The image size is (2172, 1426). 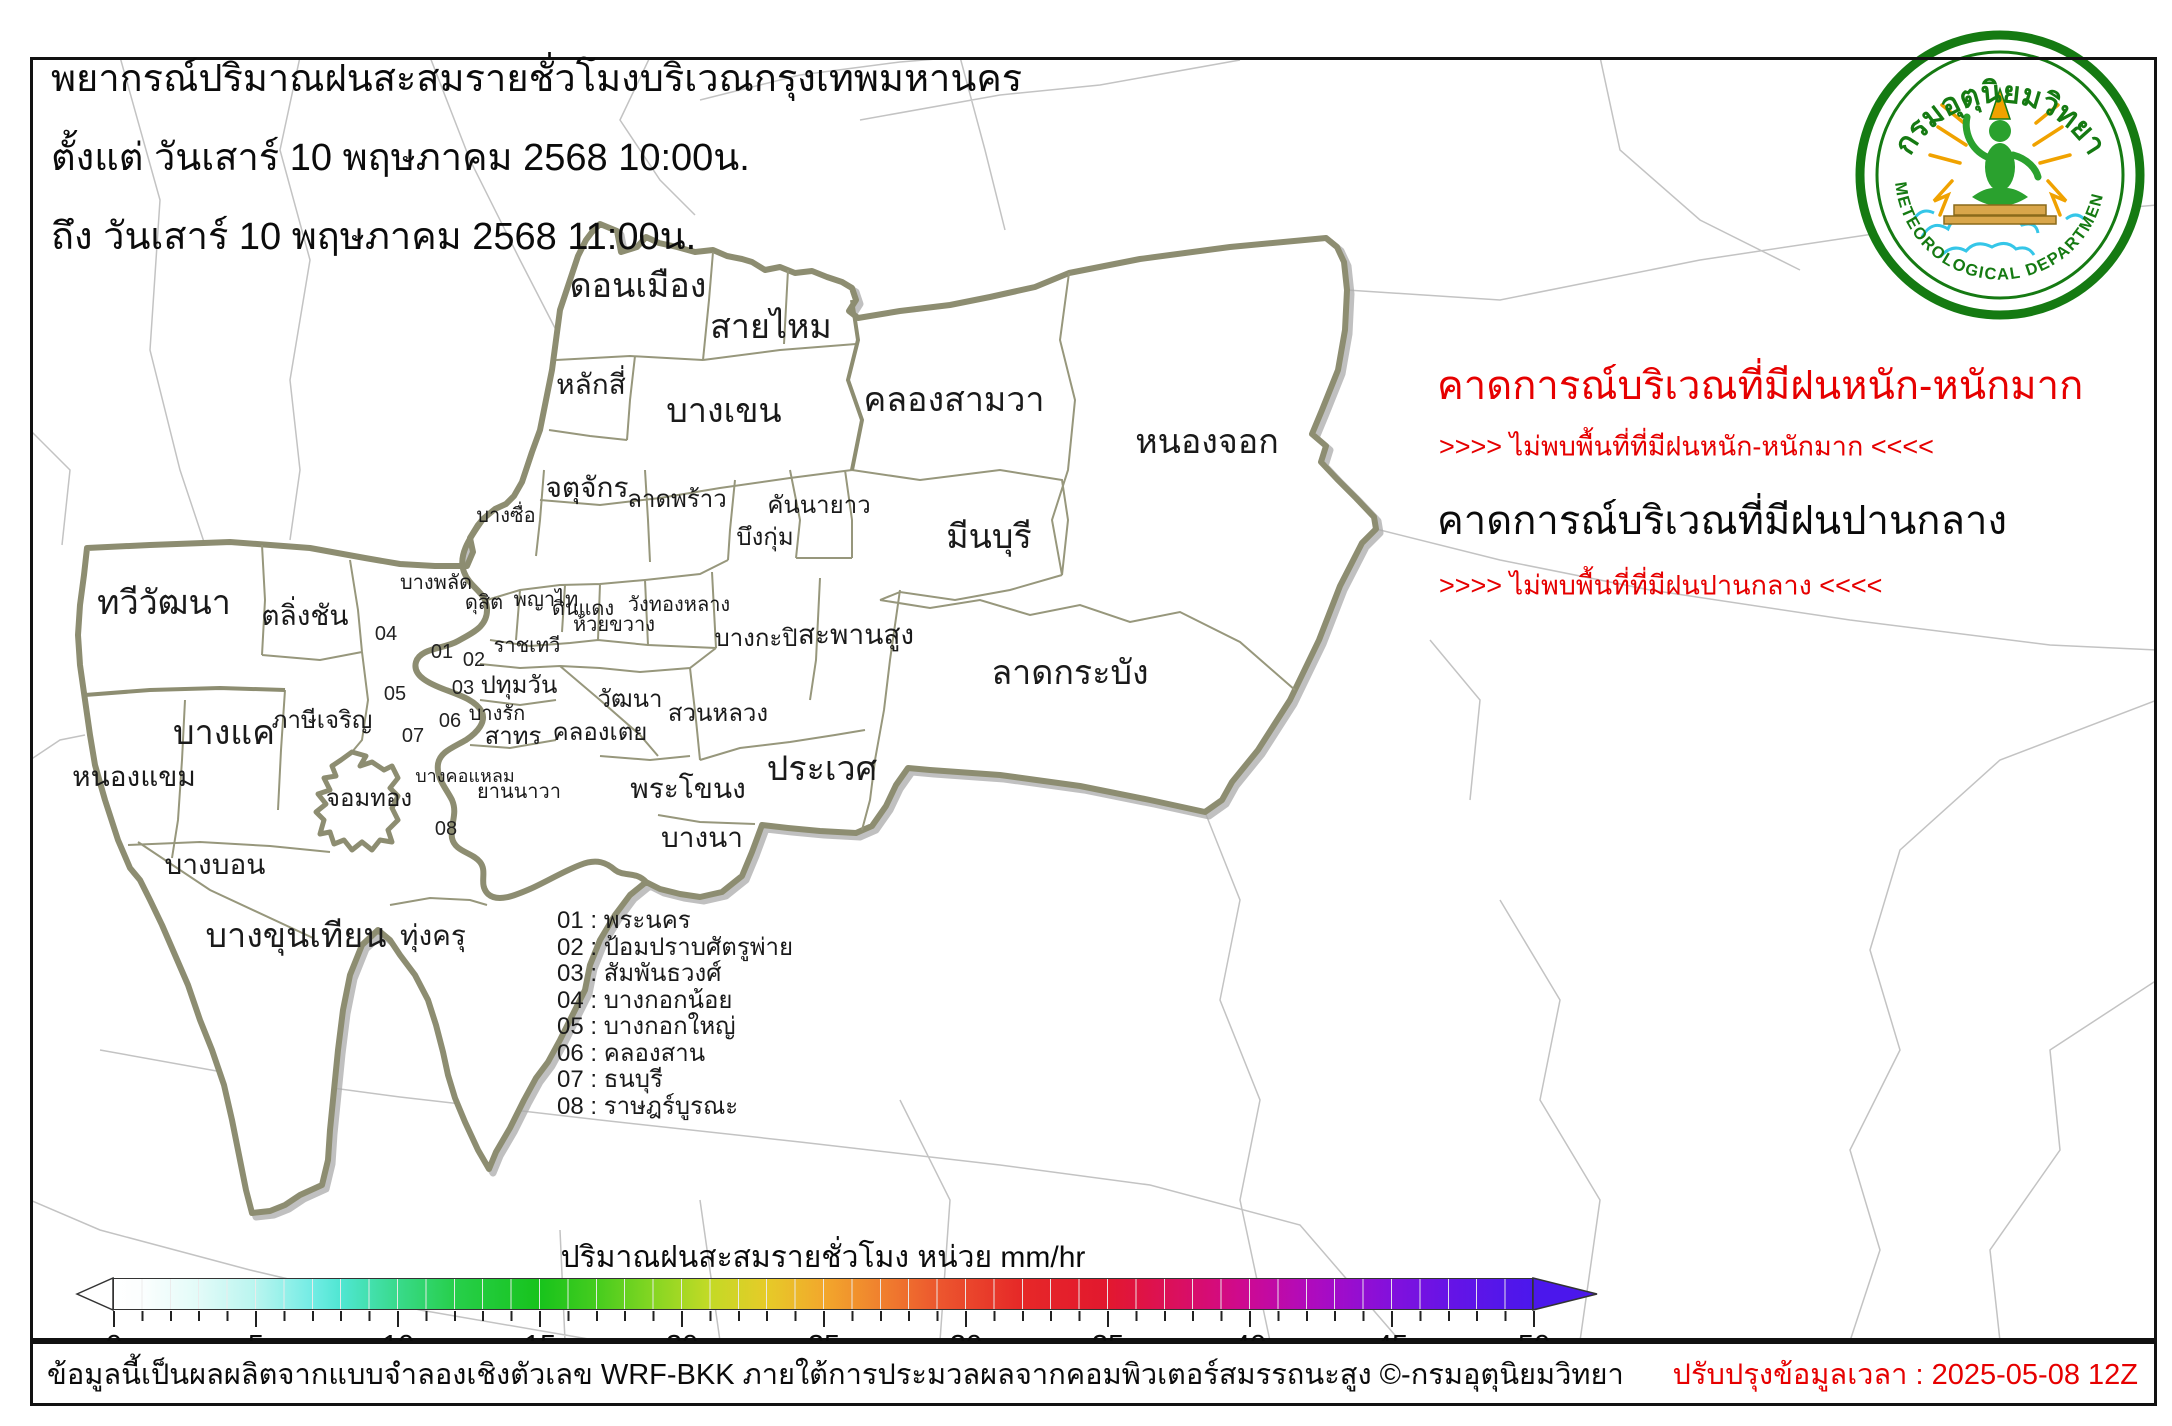 I want to click on legend-row: 08 : ราษฎร์บูรณะ, so click(x=648, y=1106).